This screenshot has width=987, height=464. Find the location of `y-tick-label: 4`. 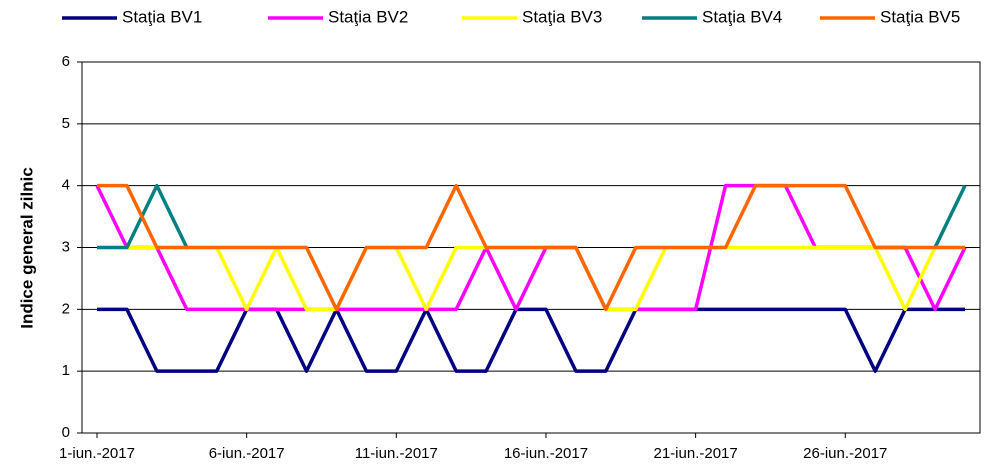

y-tick-label: 4 is located at coordinates (66, 185).